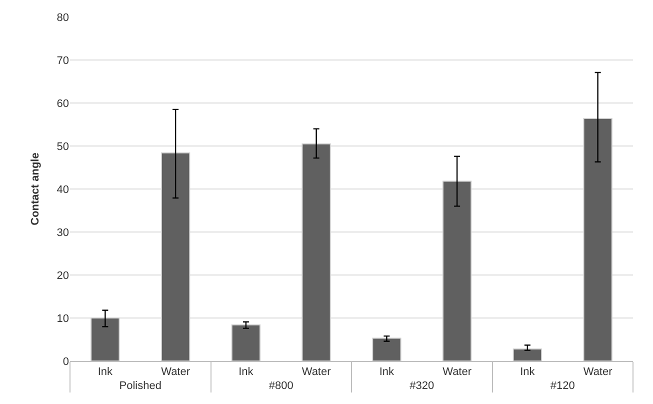 The height and width of the screenshot is (404, 653). Describe the element at coordinates (62, 318) in the screenshot. I see `y-tick-label: 10` at that location.